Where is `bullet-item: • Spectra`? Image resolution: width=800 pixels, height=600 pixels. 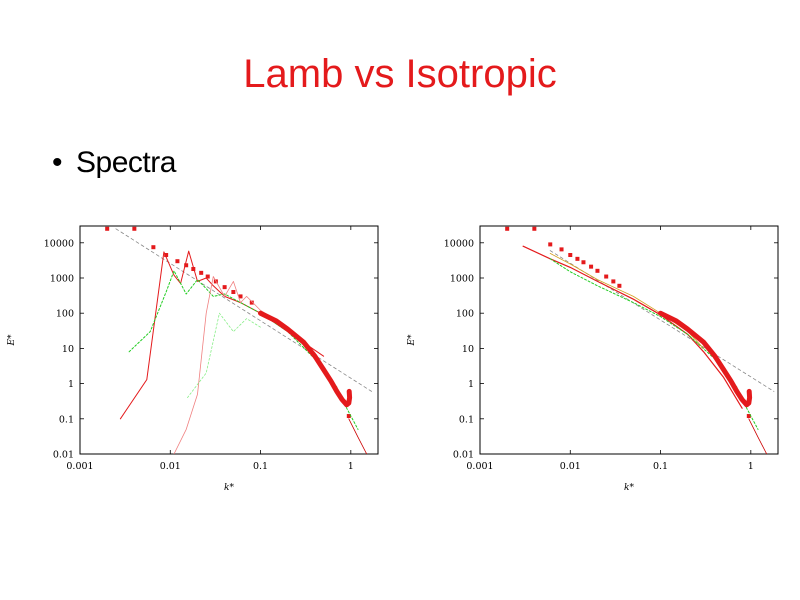
bullet-item: • Spectra is located at coordinates (114, 163).